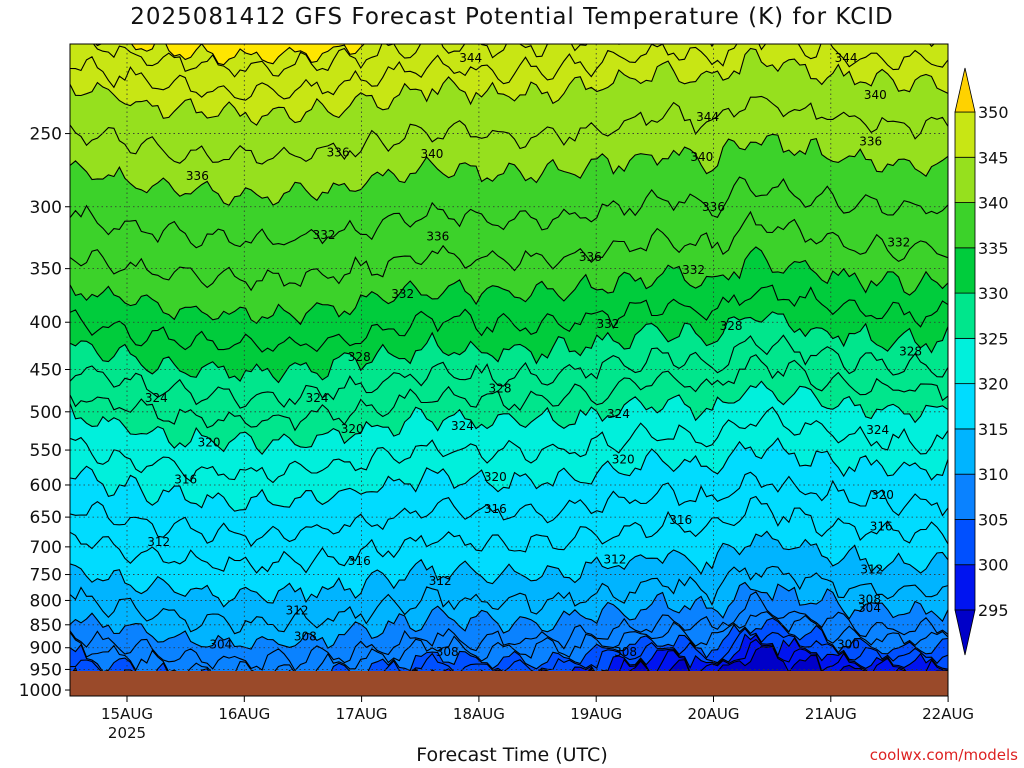 This screenshot has width=1024, height=768. What do you see at coordinates (596, 714) in the screenshot?
I see `x-tick-label: 19AUG` at bounding box center [596, 714].